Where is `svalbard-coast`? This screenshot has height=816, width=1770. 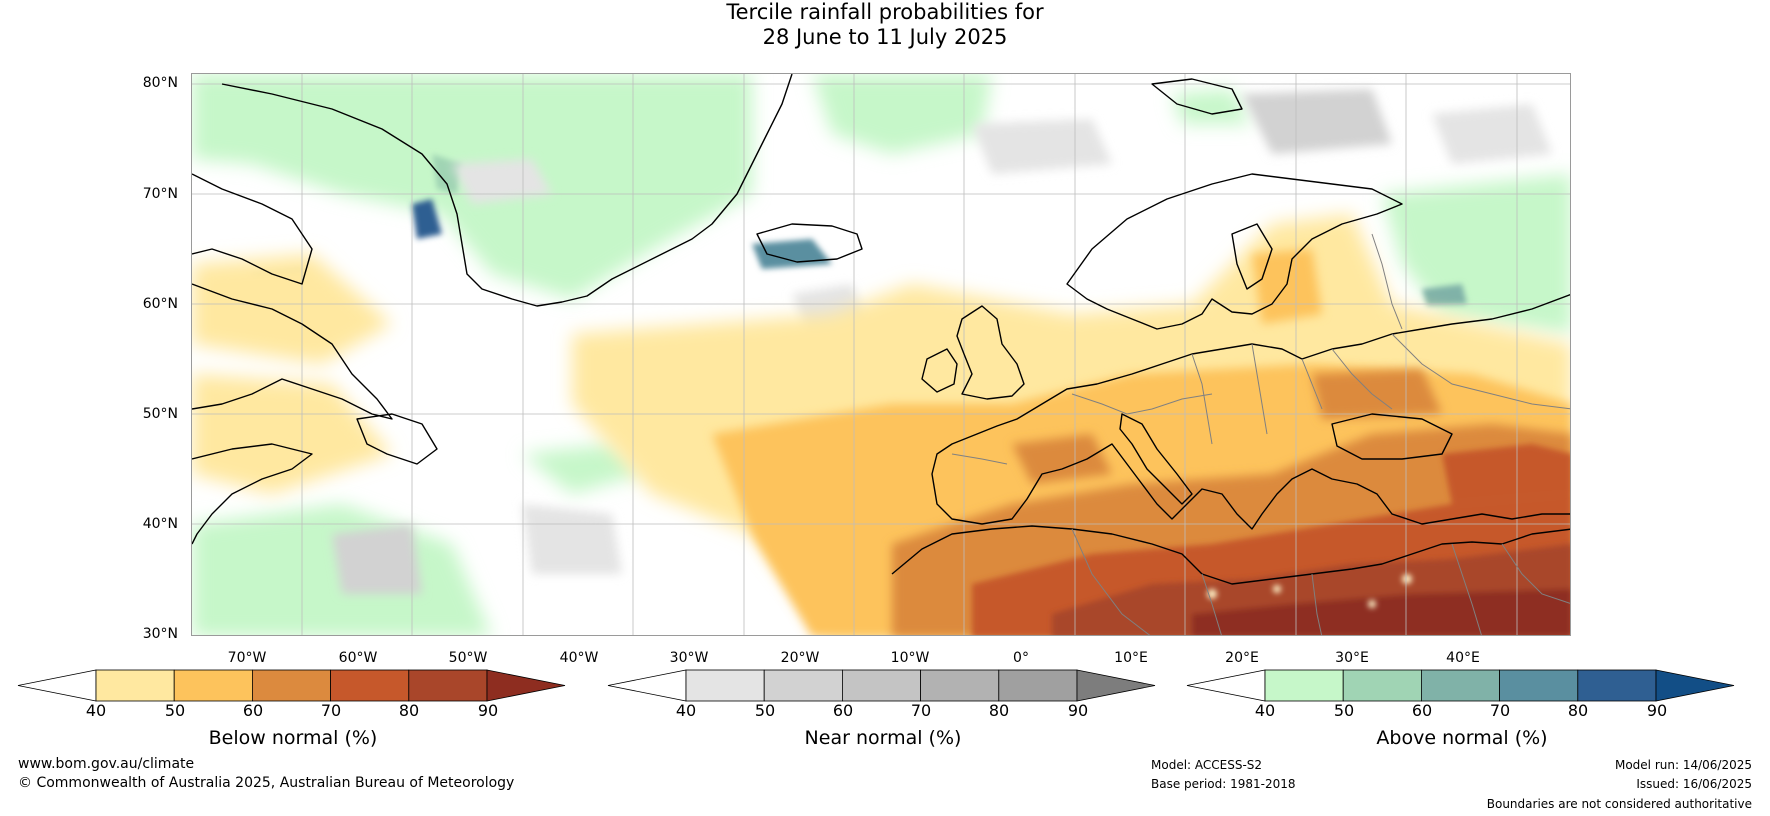
svalbard-coast is located at coordinates (1197, 96).